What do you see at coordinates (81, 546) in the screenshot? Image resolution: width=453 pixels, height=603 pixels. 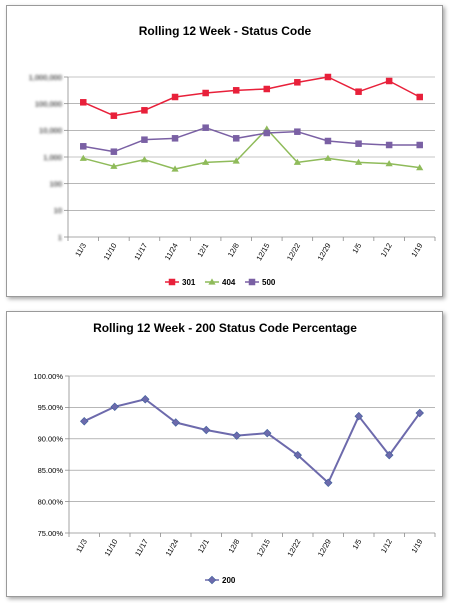 I see `x-tick-label: 11/3` at bounding box center [81, 546].